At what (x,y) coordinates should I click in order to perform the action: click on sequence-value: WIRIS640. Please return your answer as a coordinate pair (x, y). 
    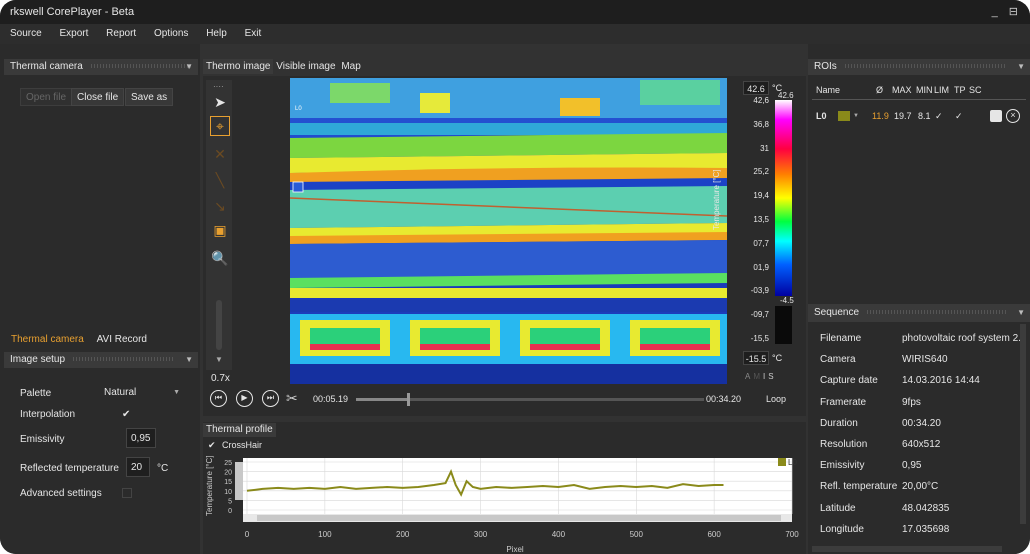
    Looking at the image, I should click on (925, 360).